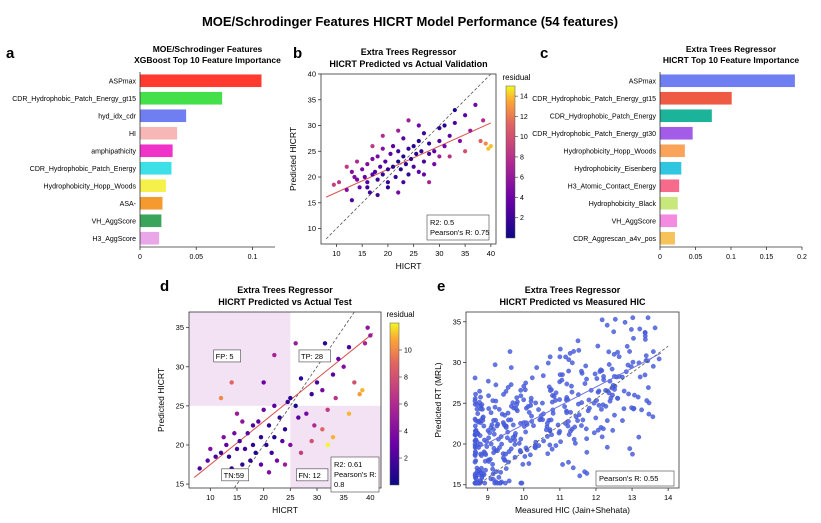 The image size is (821, 523). What do you see at coordinates (594, 99) in the screenshot?
I see `category-label: CDR_Hydrophobic_Patch_Energy_gt15` at bounding box center [594, 99].